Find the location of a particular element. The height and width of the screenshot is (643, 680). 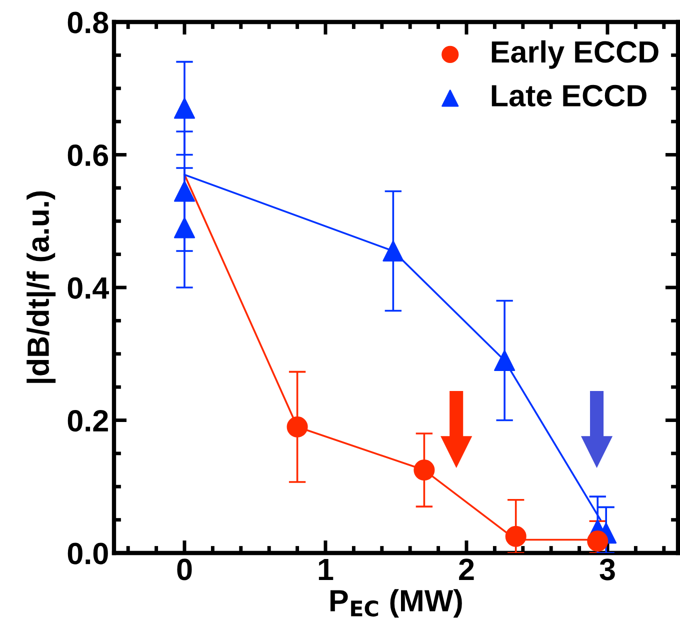

legend-label: Early ECCD is located at coordinates (575, 54).